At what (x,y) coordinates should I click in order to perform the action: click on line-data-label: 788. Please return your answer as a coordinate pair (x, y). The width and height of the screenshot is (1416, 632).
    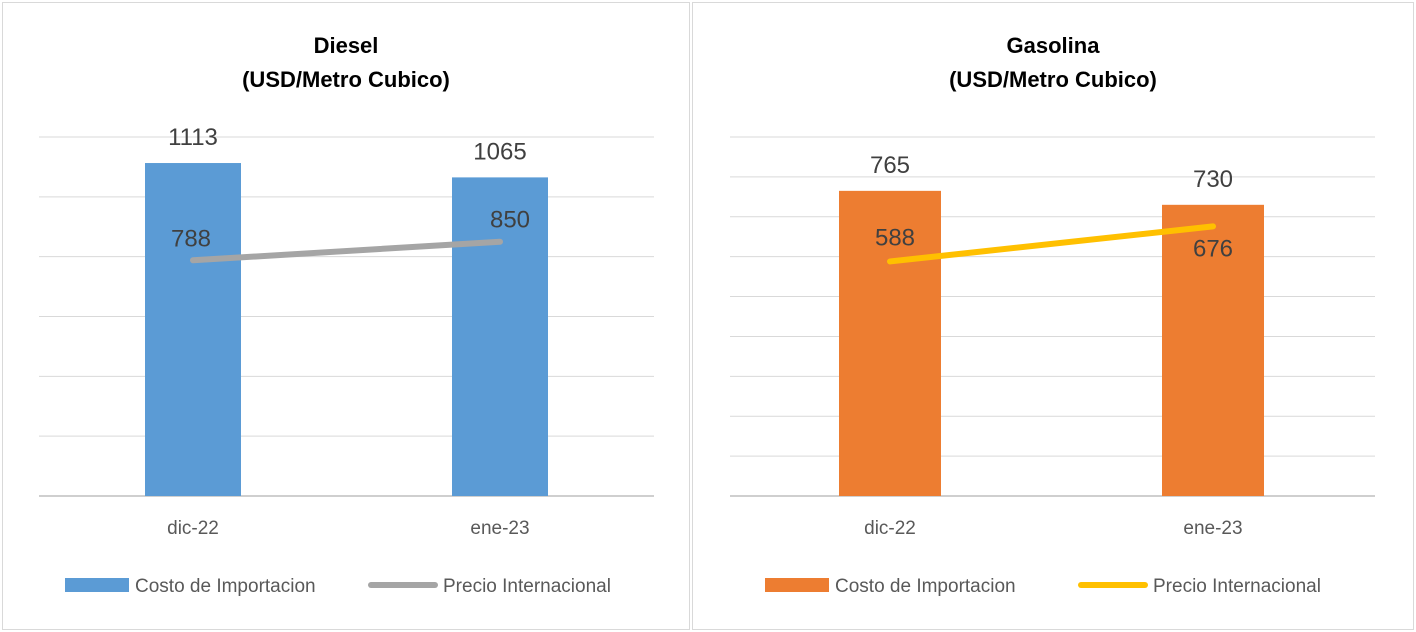
    Looking at the image, I should click on (191, 238).